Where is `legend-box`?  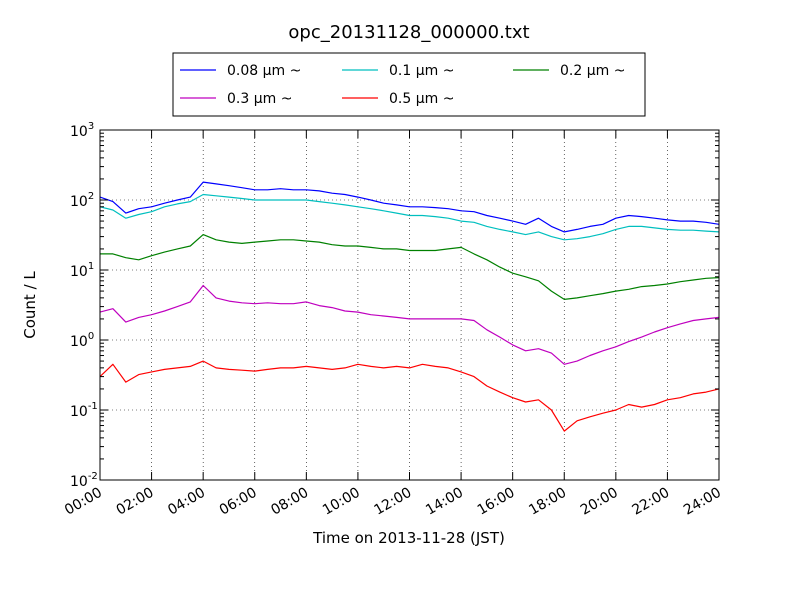
legend-box is located at coordinates (409, 84).